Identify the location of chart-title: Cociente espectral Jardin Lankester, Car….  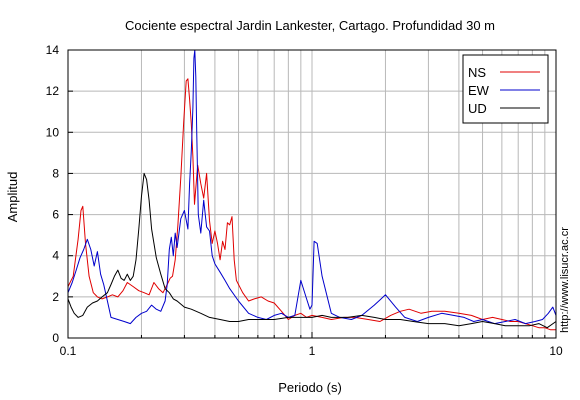
(310, 25).